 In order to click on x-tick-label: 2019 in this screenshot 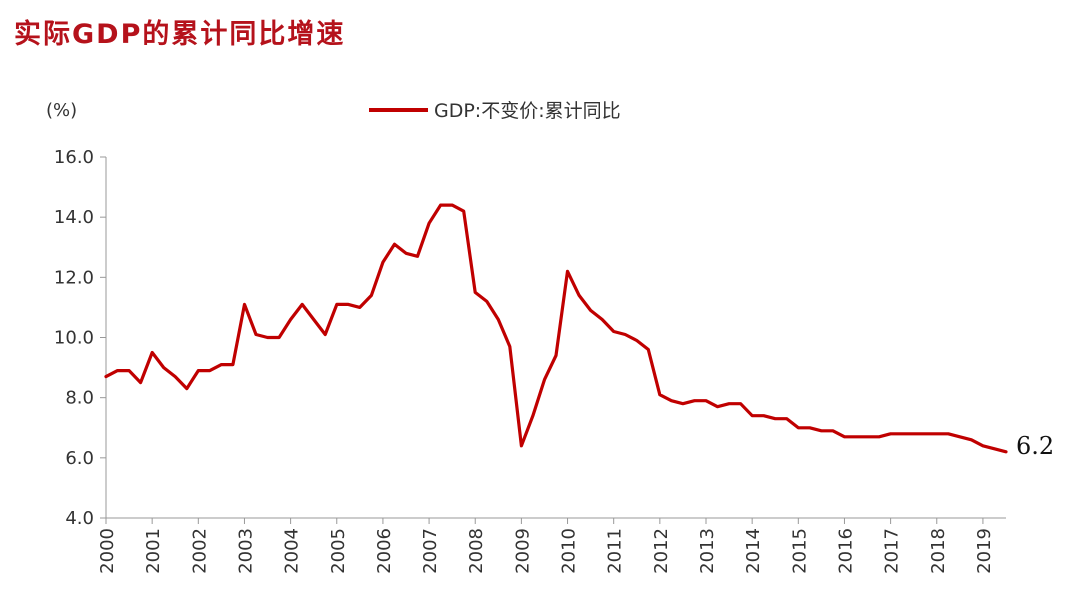, I will do `click(984, 551)`.